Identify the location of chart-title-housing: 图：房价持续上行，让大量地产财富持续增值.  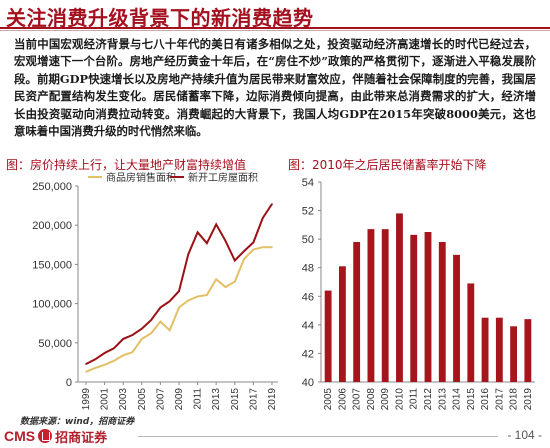
(126, 165).